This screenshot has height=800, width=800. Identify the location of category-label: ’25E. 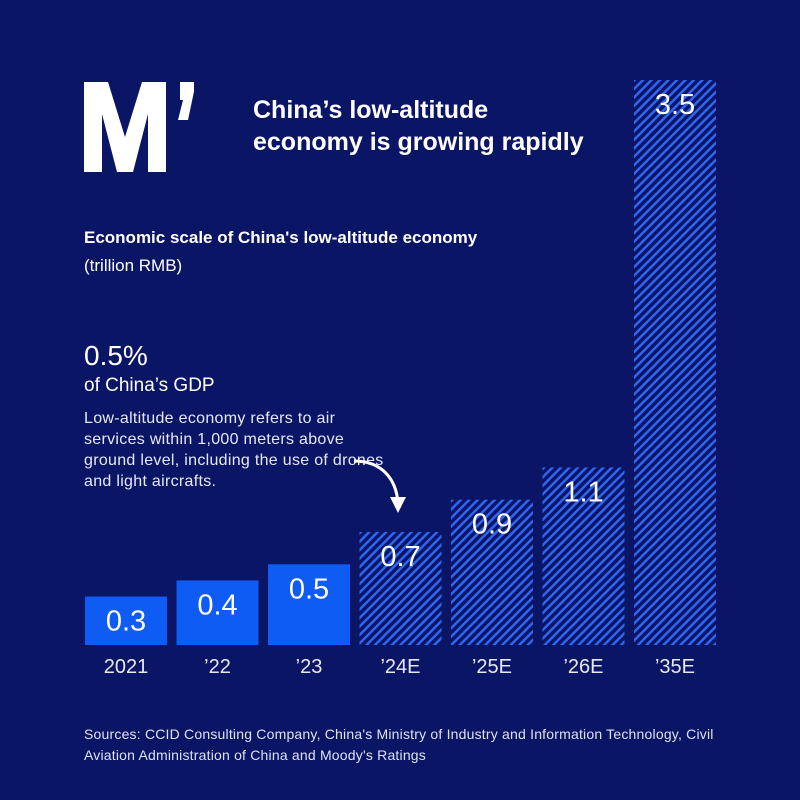
(492, 667).